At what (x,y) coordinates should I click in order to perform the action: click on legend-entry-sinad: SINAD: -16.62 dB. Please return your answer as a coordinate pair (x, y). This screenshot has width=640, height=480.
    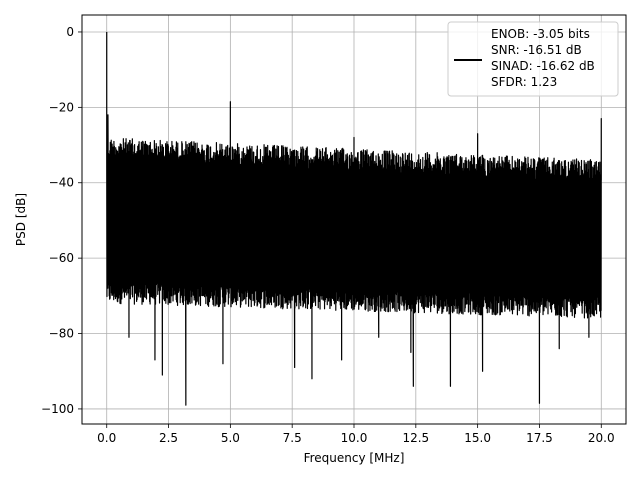
    Looking at the image, I should click on (543, 66).